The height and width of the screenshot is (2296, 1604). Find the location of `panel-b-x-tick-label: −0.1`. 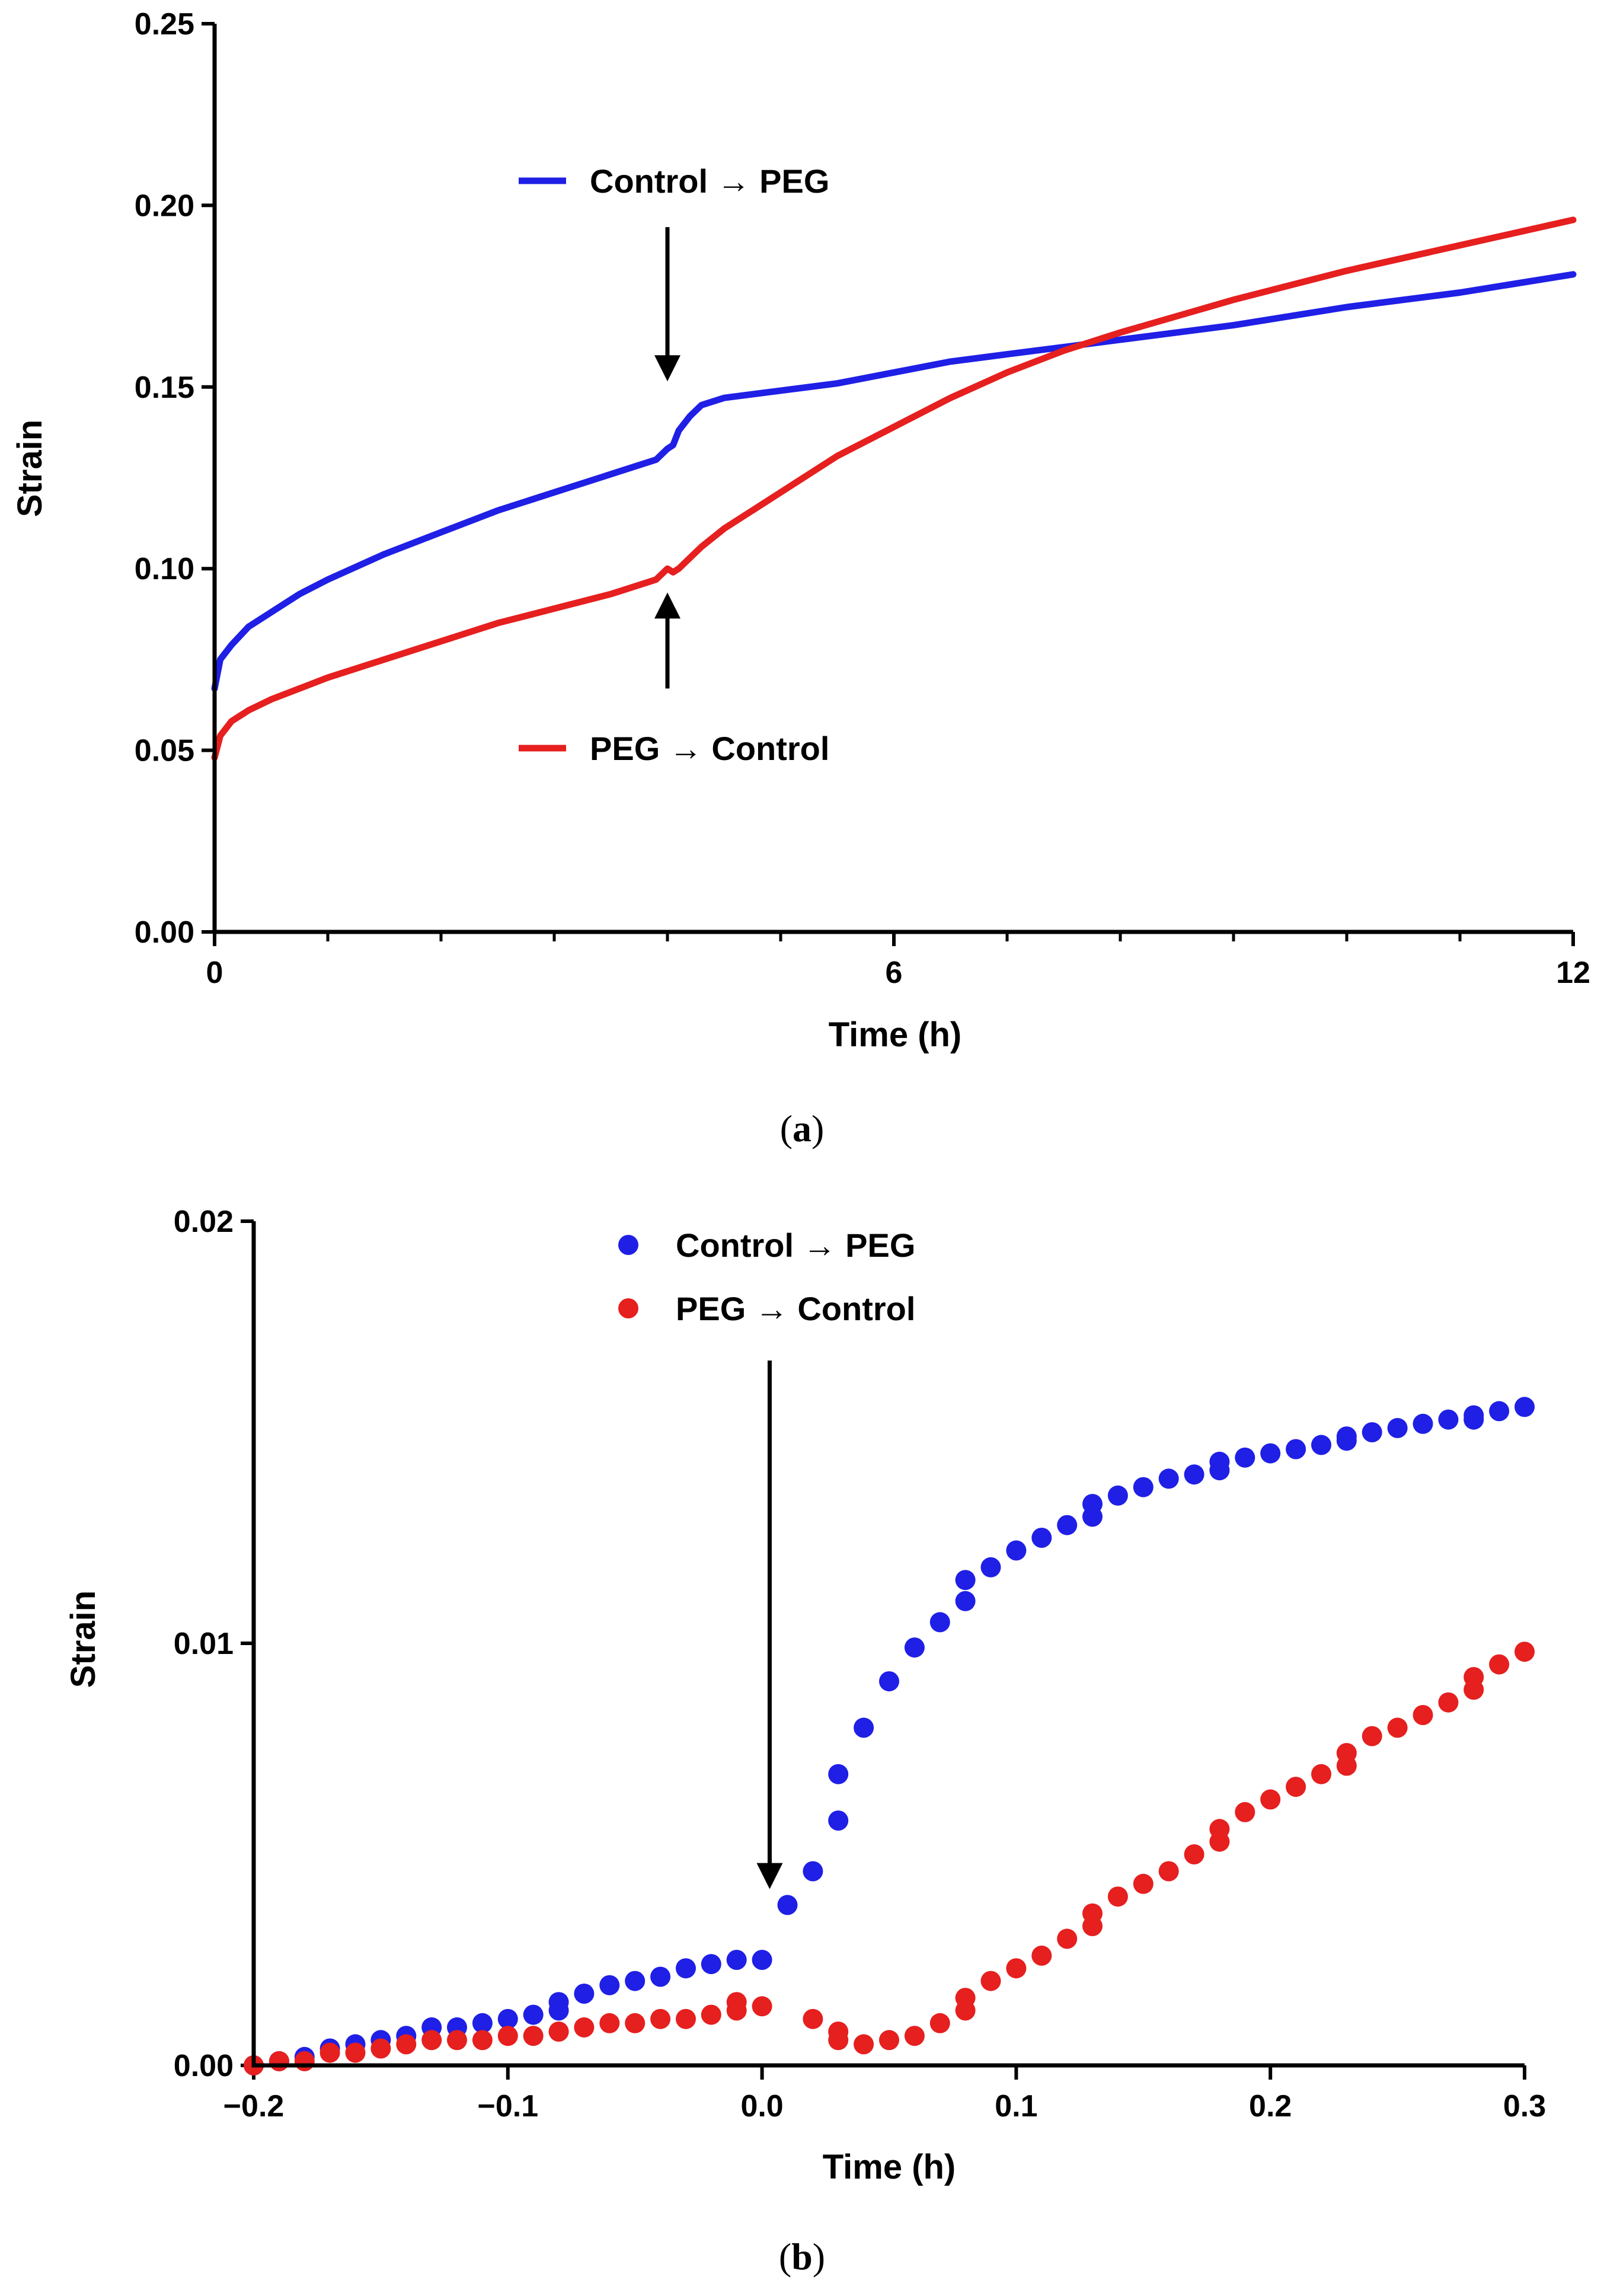

panel-b-x-tick-label: −0.1 is located at coordinates (507, 2106).